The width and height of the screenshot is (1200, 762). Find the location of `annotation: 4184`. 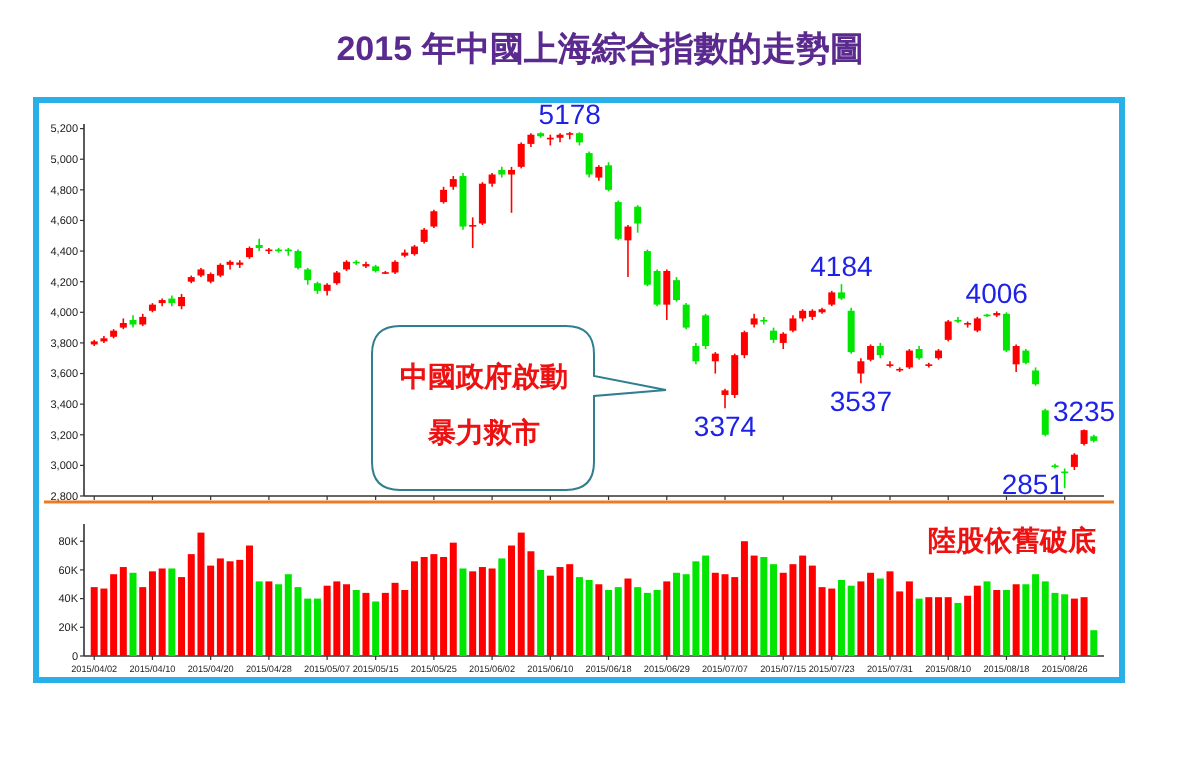

annotation: 4184 is located at coordinates (842, 266).